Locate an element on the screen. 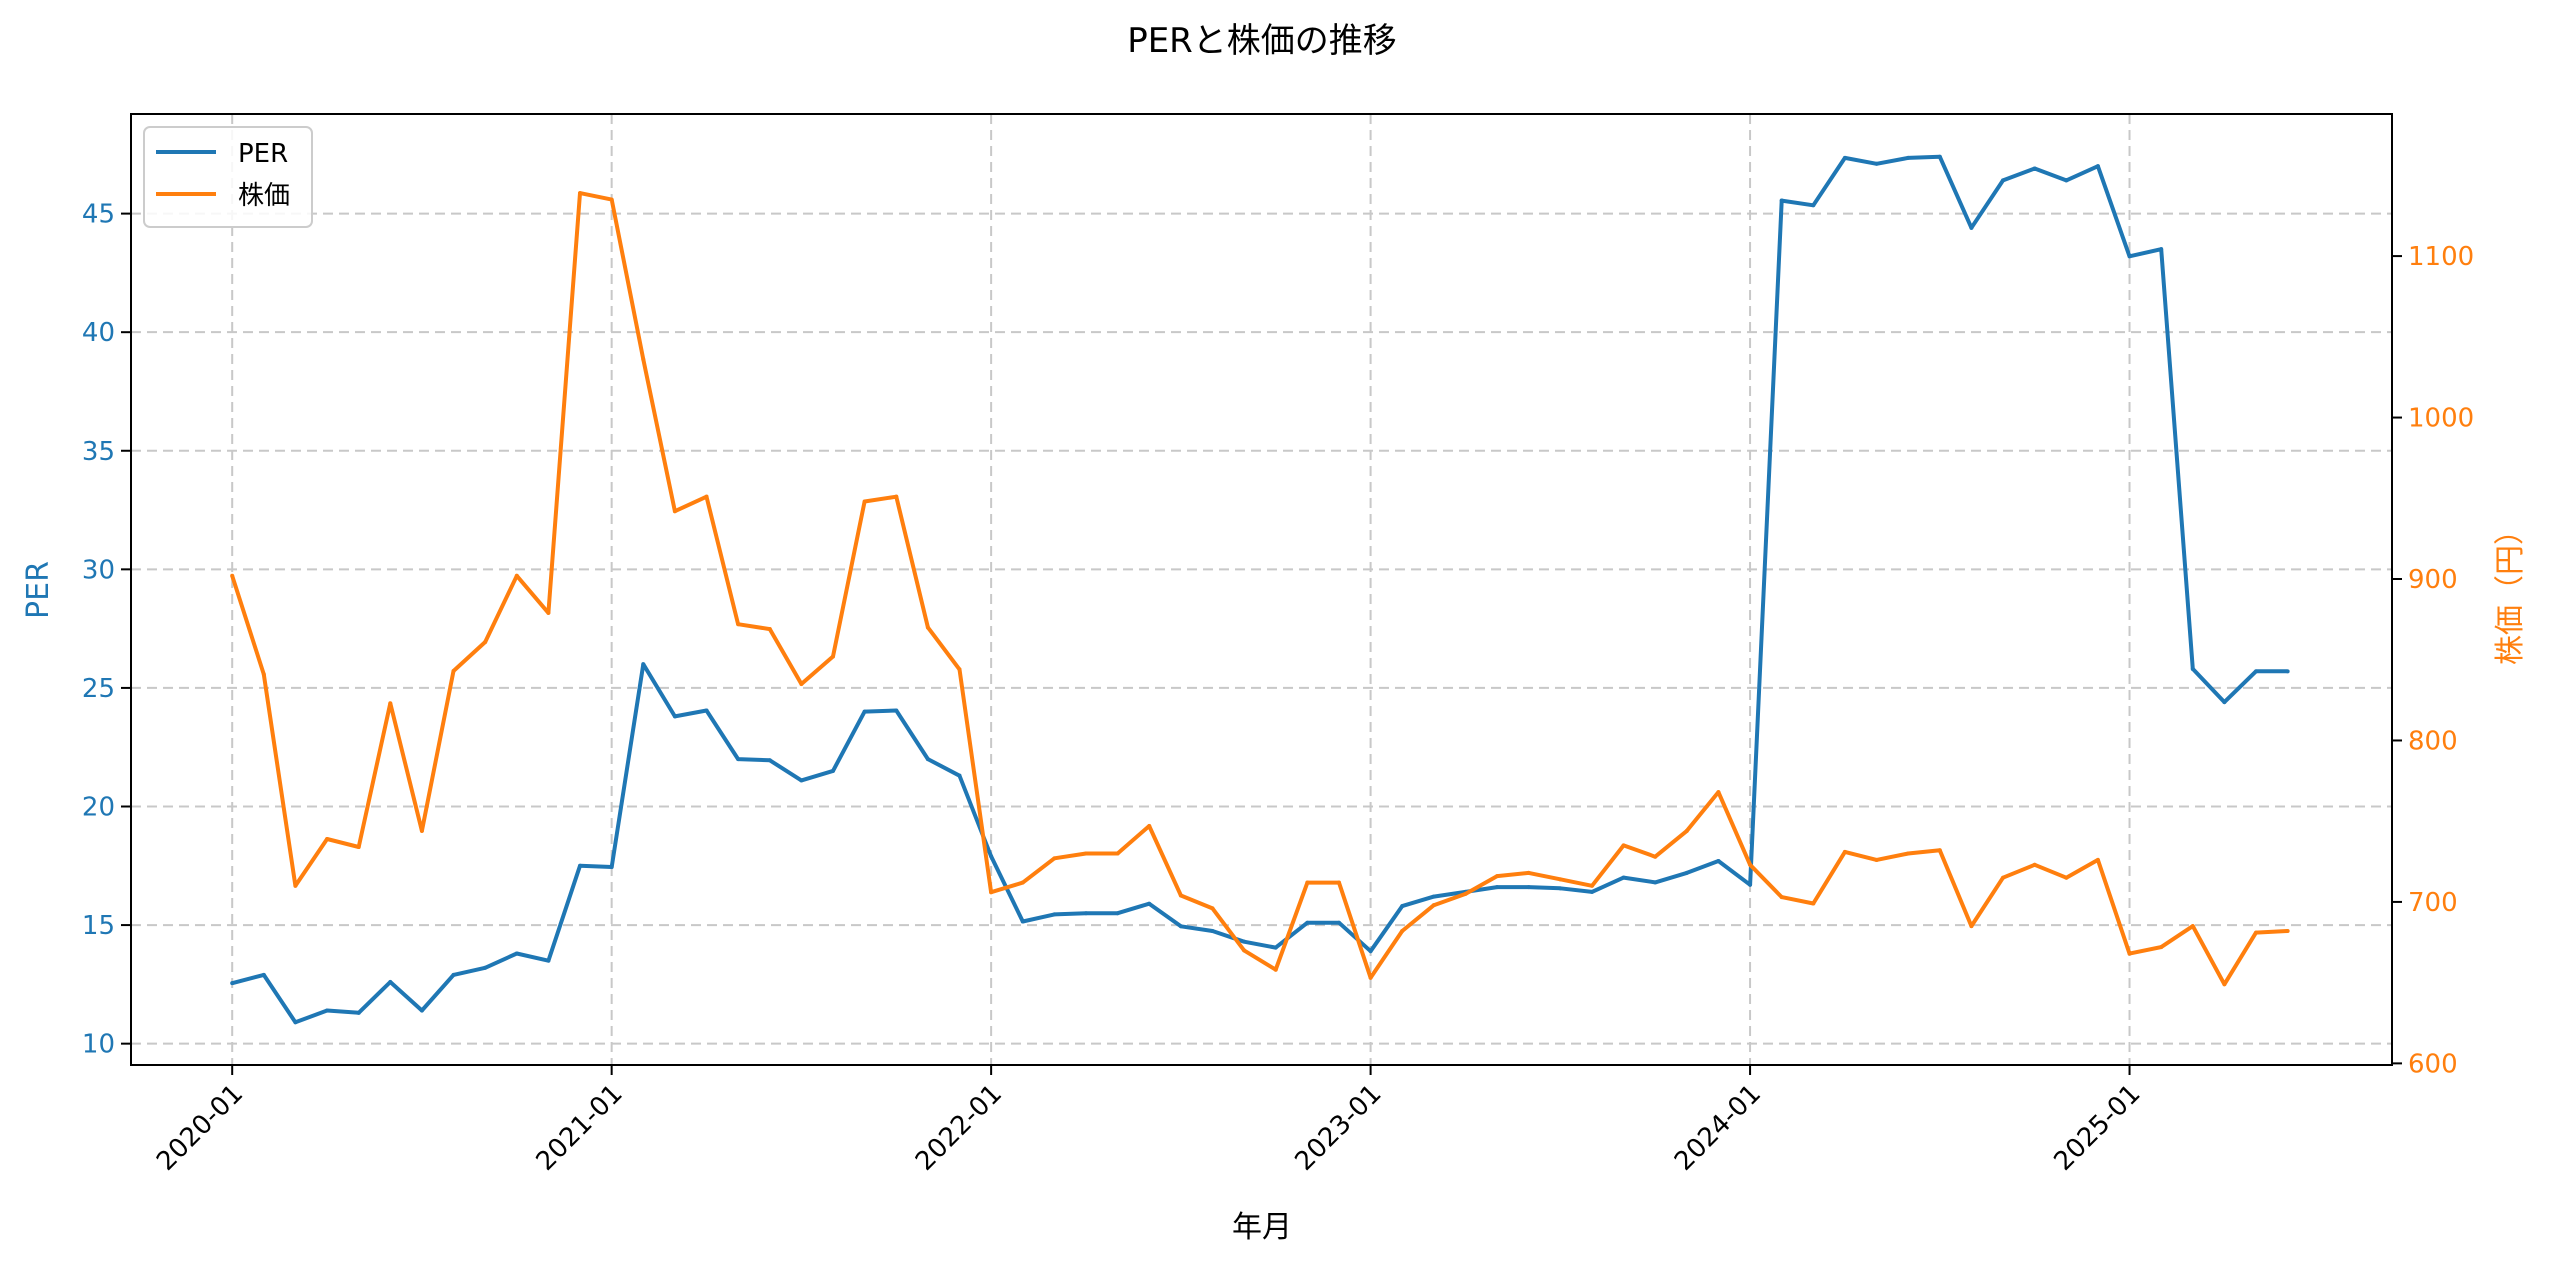 The image size is (2560, 1273). y-tick-label: 15 is located at coordinates (98, 926).